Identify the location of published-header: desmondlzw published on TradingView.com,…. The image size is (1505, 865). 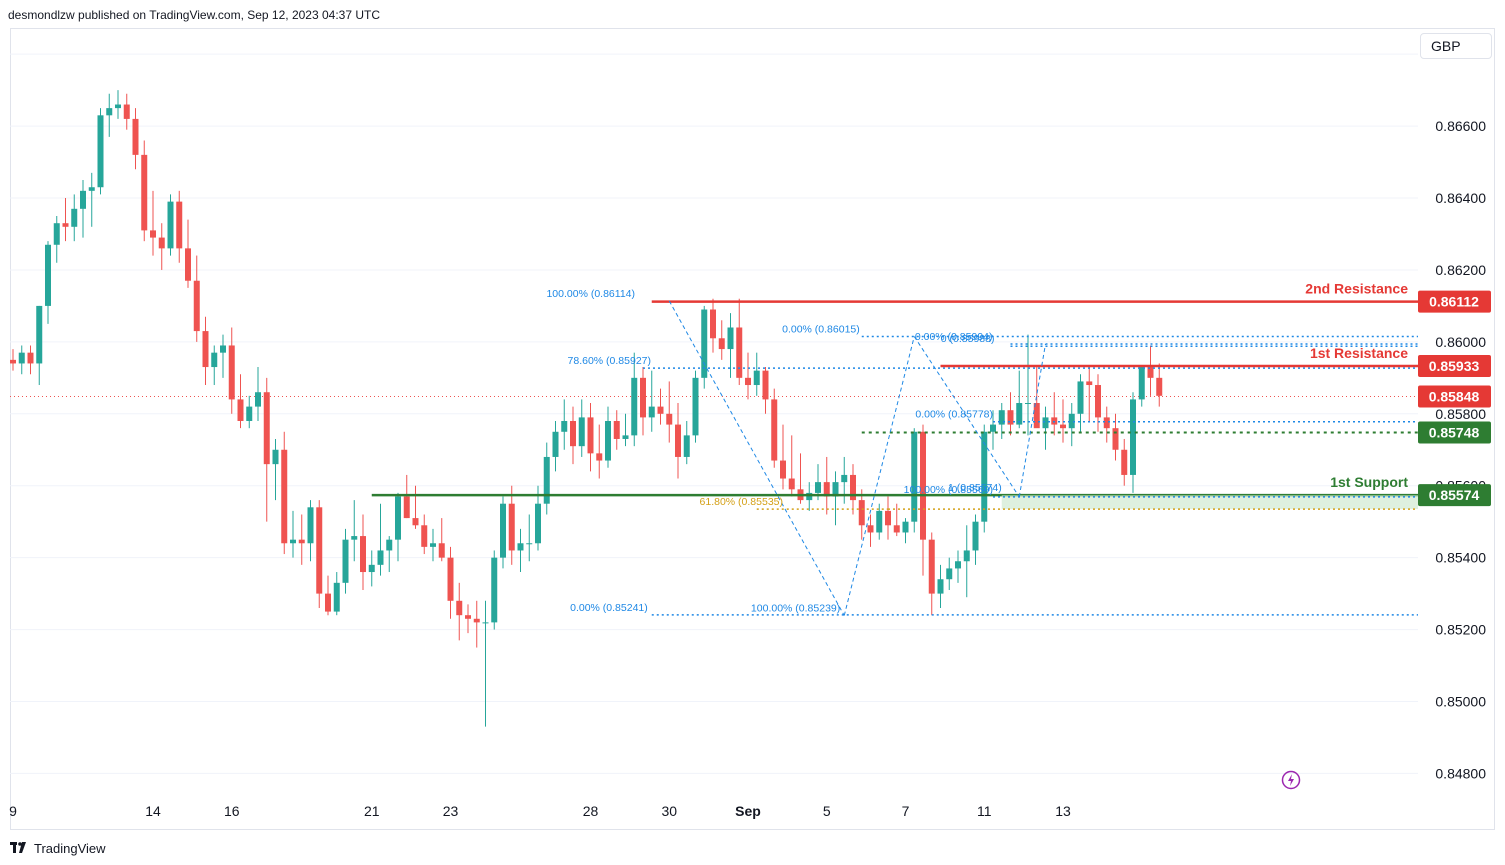
(194, 15).